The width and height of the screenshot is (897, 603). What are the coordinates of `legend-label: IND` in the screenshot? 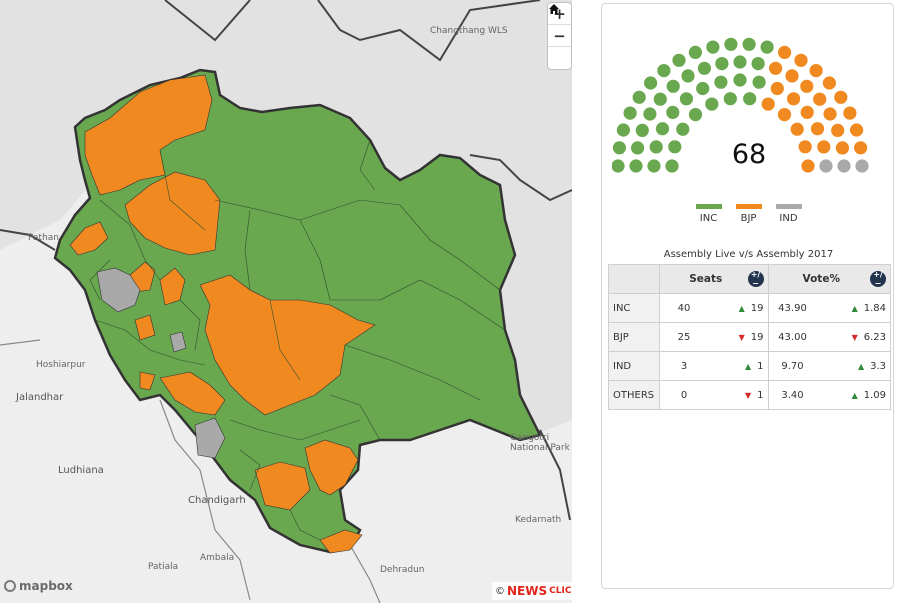 It's located at (788, 218).